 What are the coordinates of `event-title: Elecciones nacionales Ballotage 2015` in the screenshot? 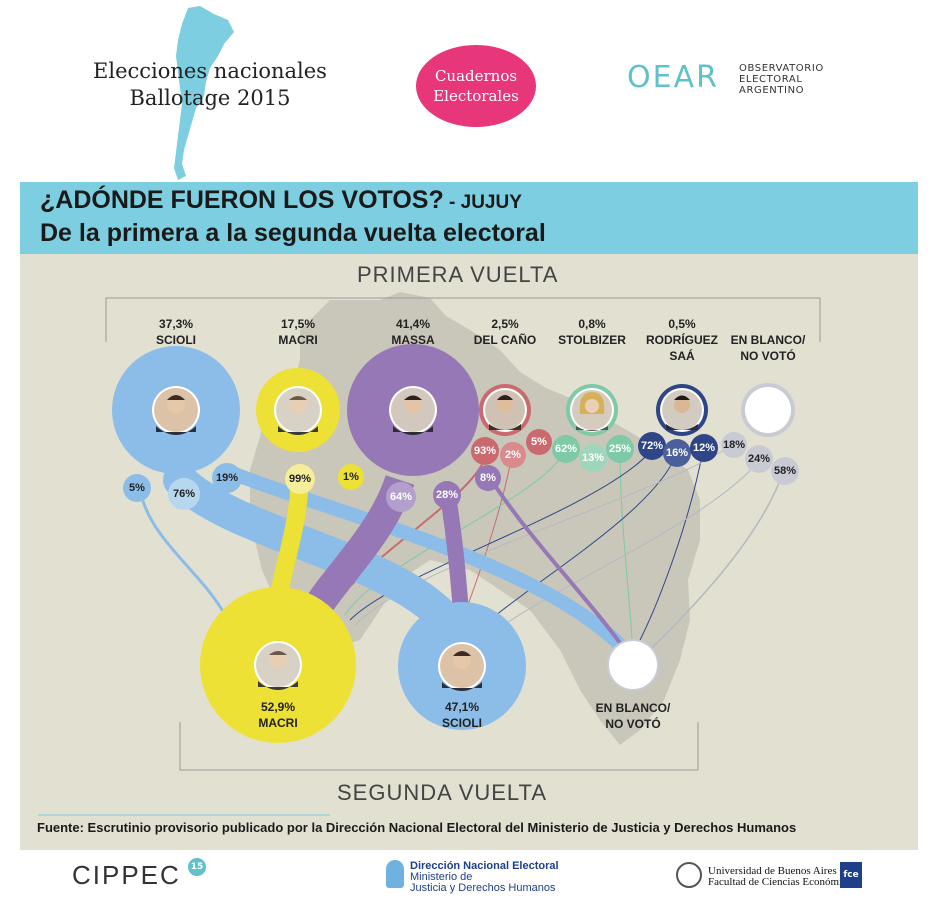 It's located at (210, 85).